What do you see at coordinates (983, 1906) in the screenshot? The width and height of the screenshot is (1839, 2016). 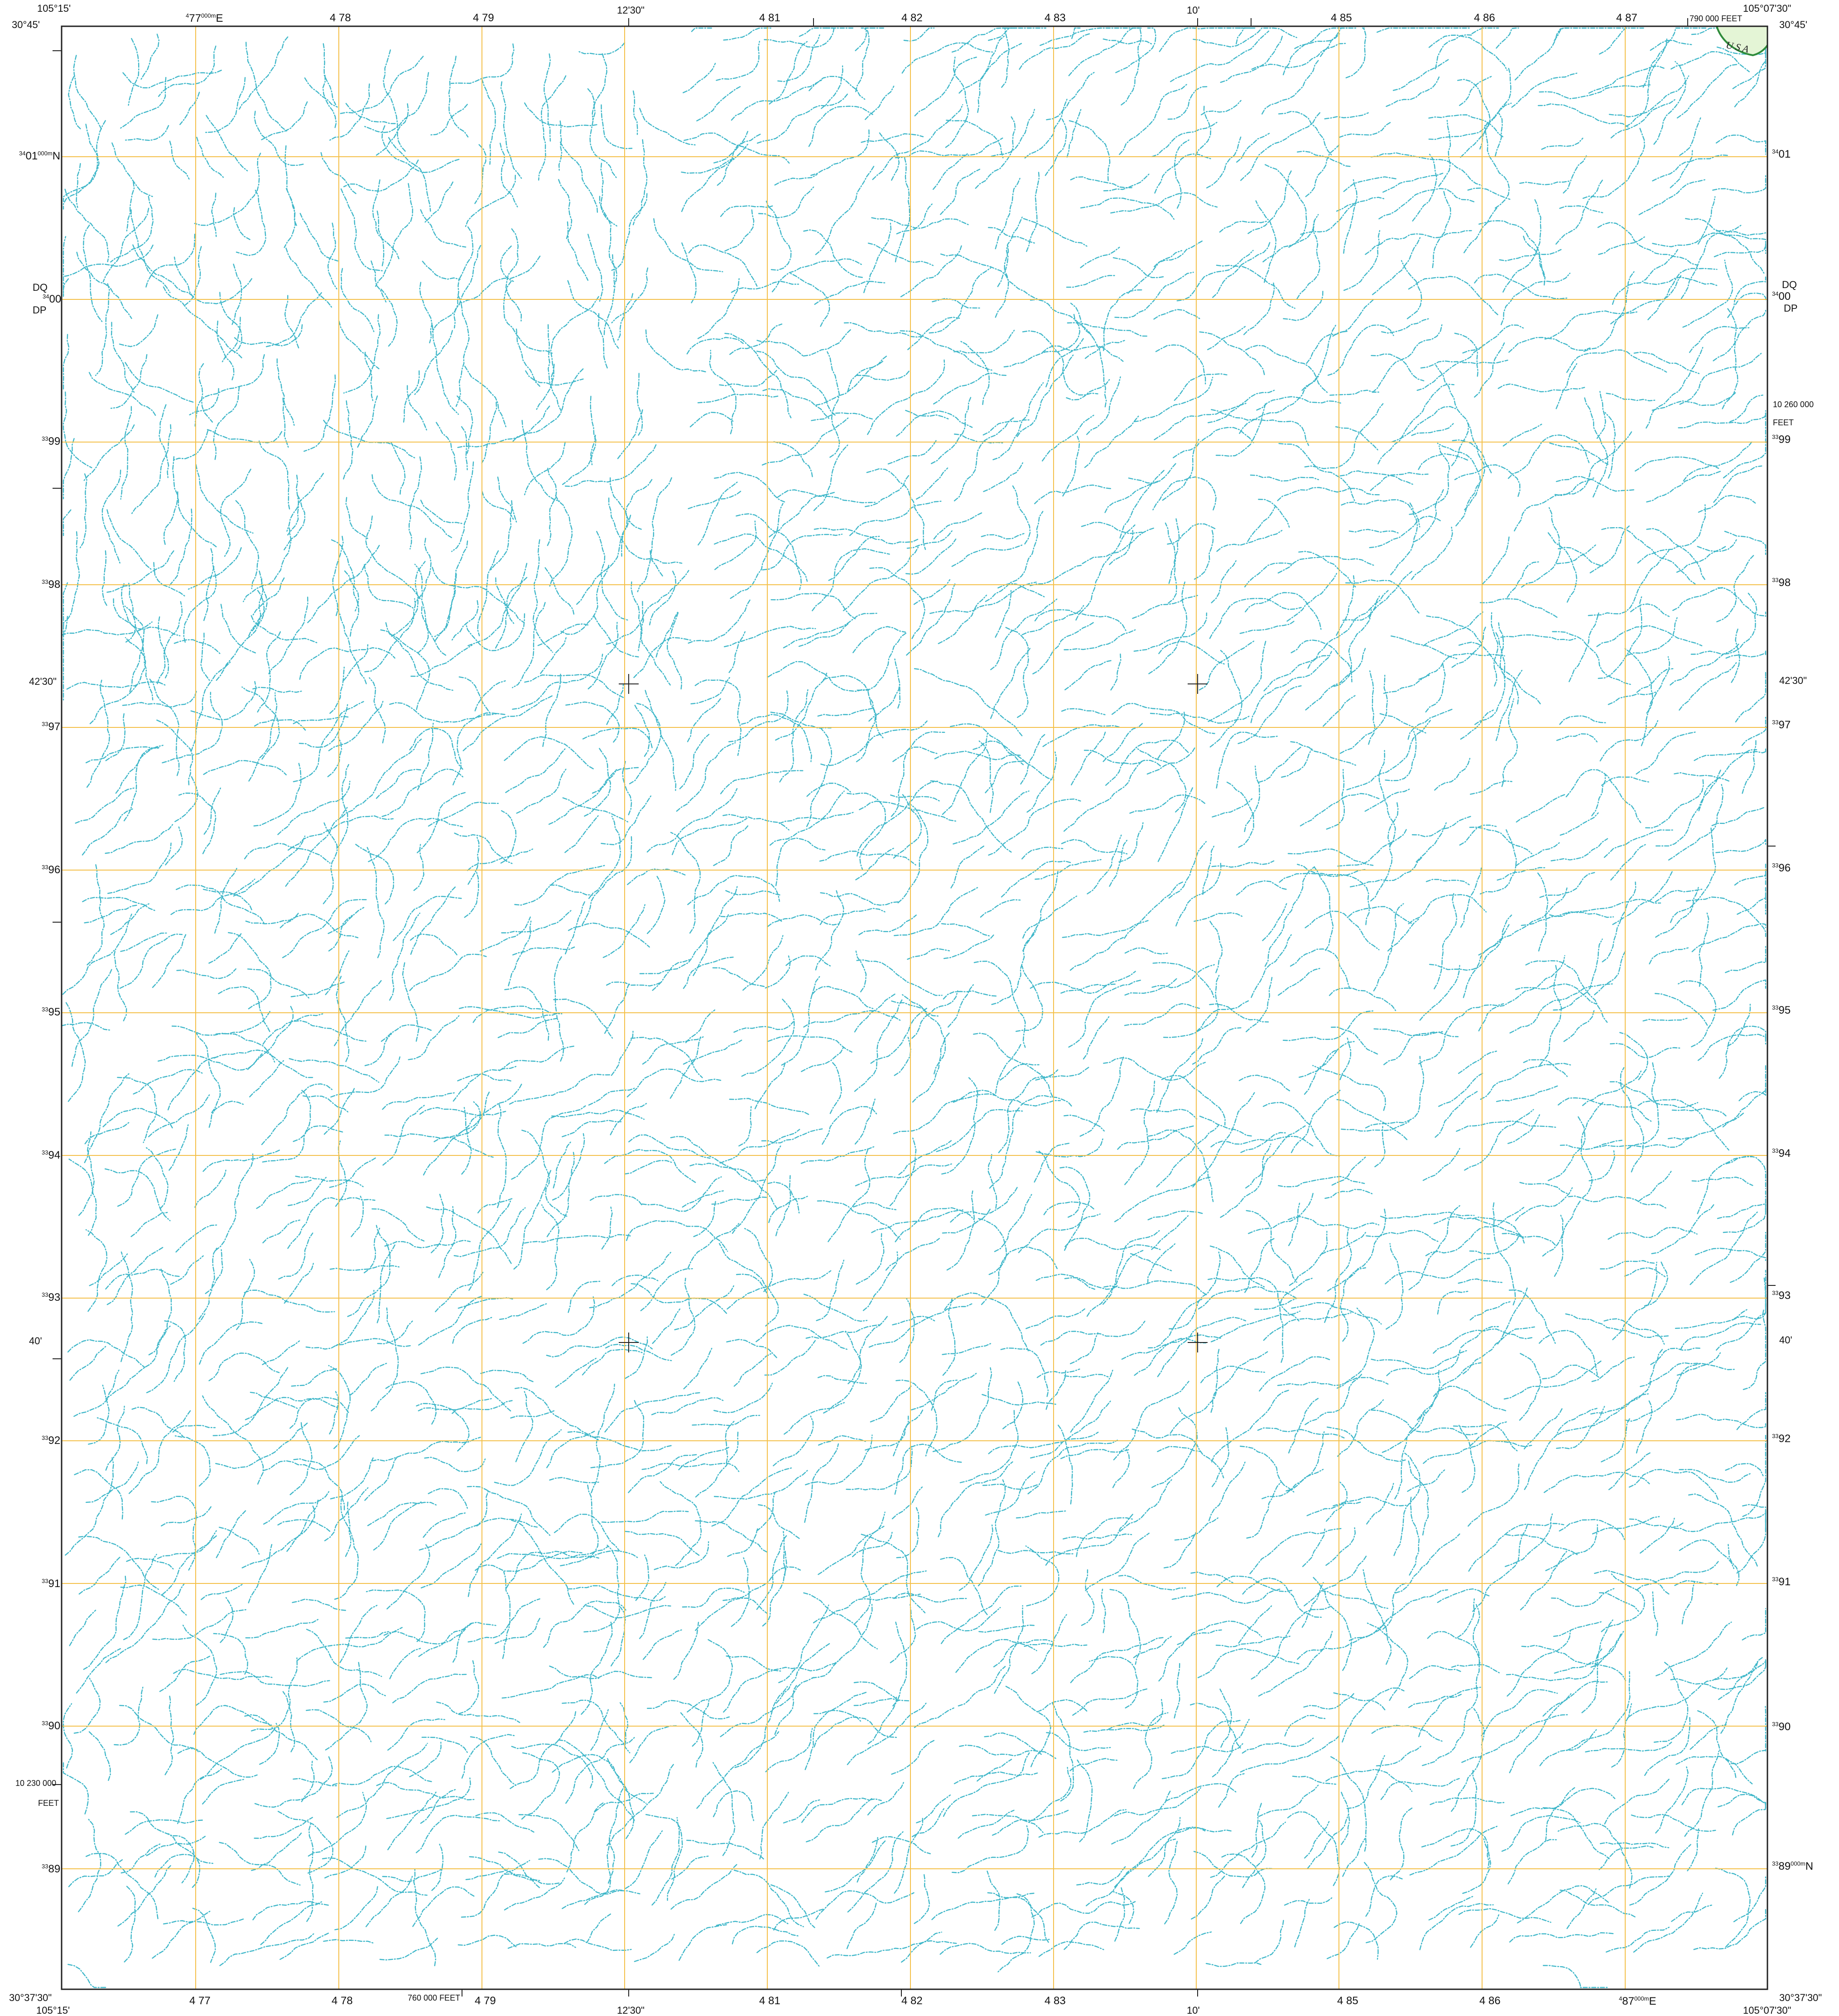 I see `stream-2087` at bounding box center [983, 1906].